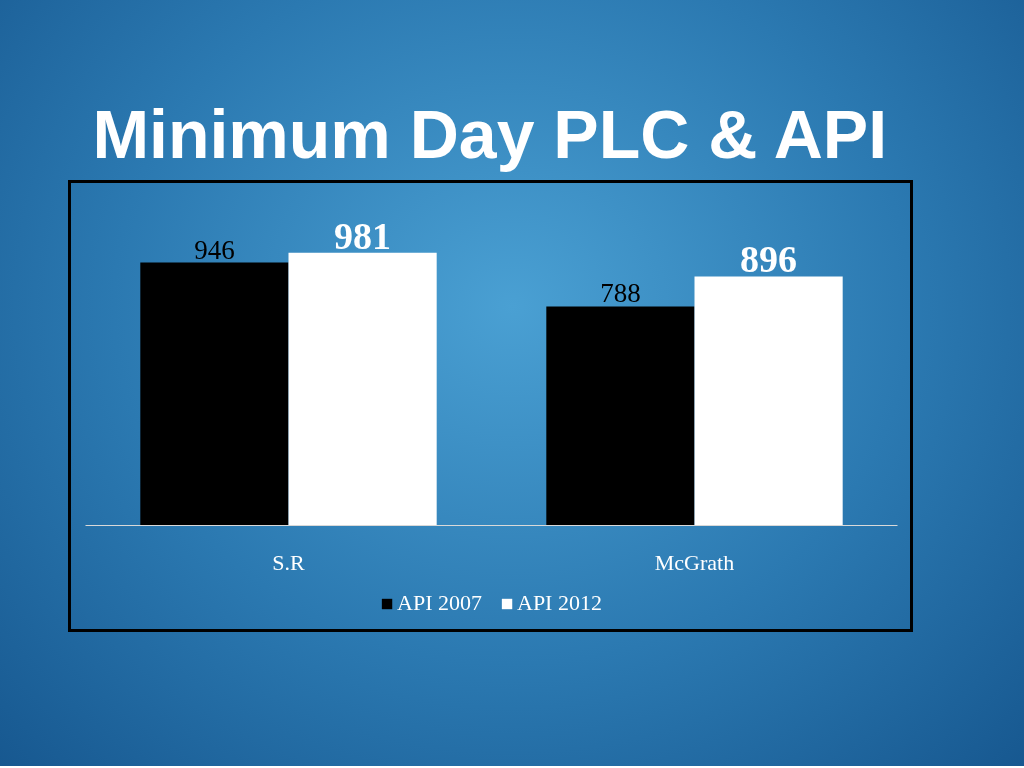 The width and height of the screenshot is (1024, 768). What do you see at coordinates (694, 562) in the screenshot?
I see `x-tick-label: McGrath` at bounding box center [694, 562].